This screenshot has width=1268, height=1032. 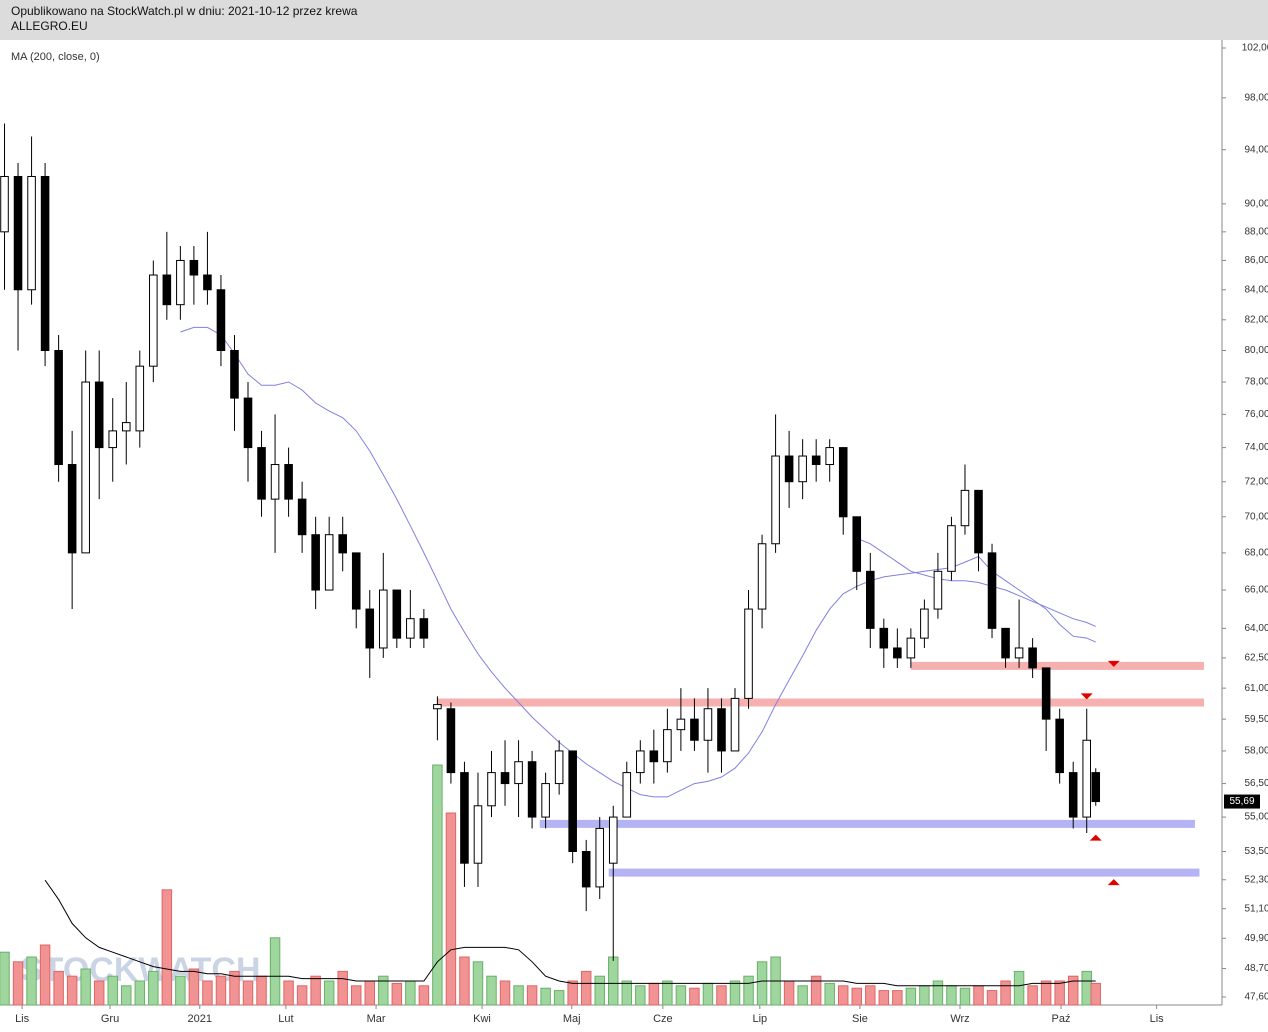 I want to click on y-tick-label: 66,00, so click(x=1256, y=590).